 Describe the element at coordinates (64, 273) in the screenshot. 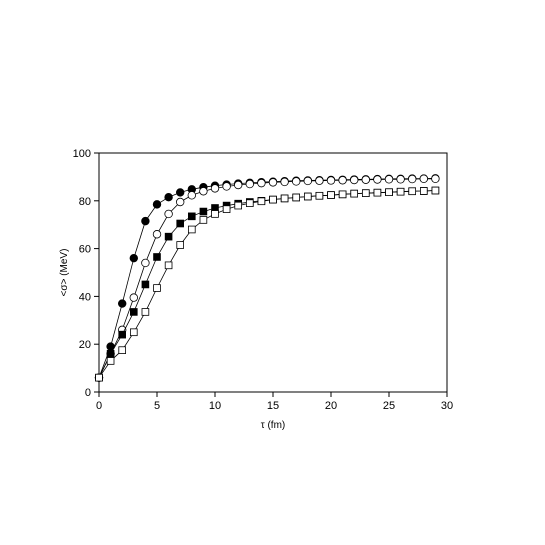

I see `y-axis-title: <σ> (MeV)` at that location.